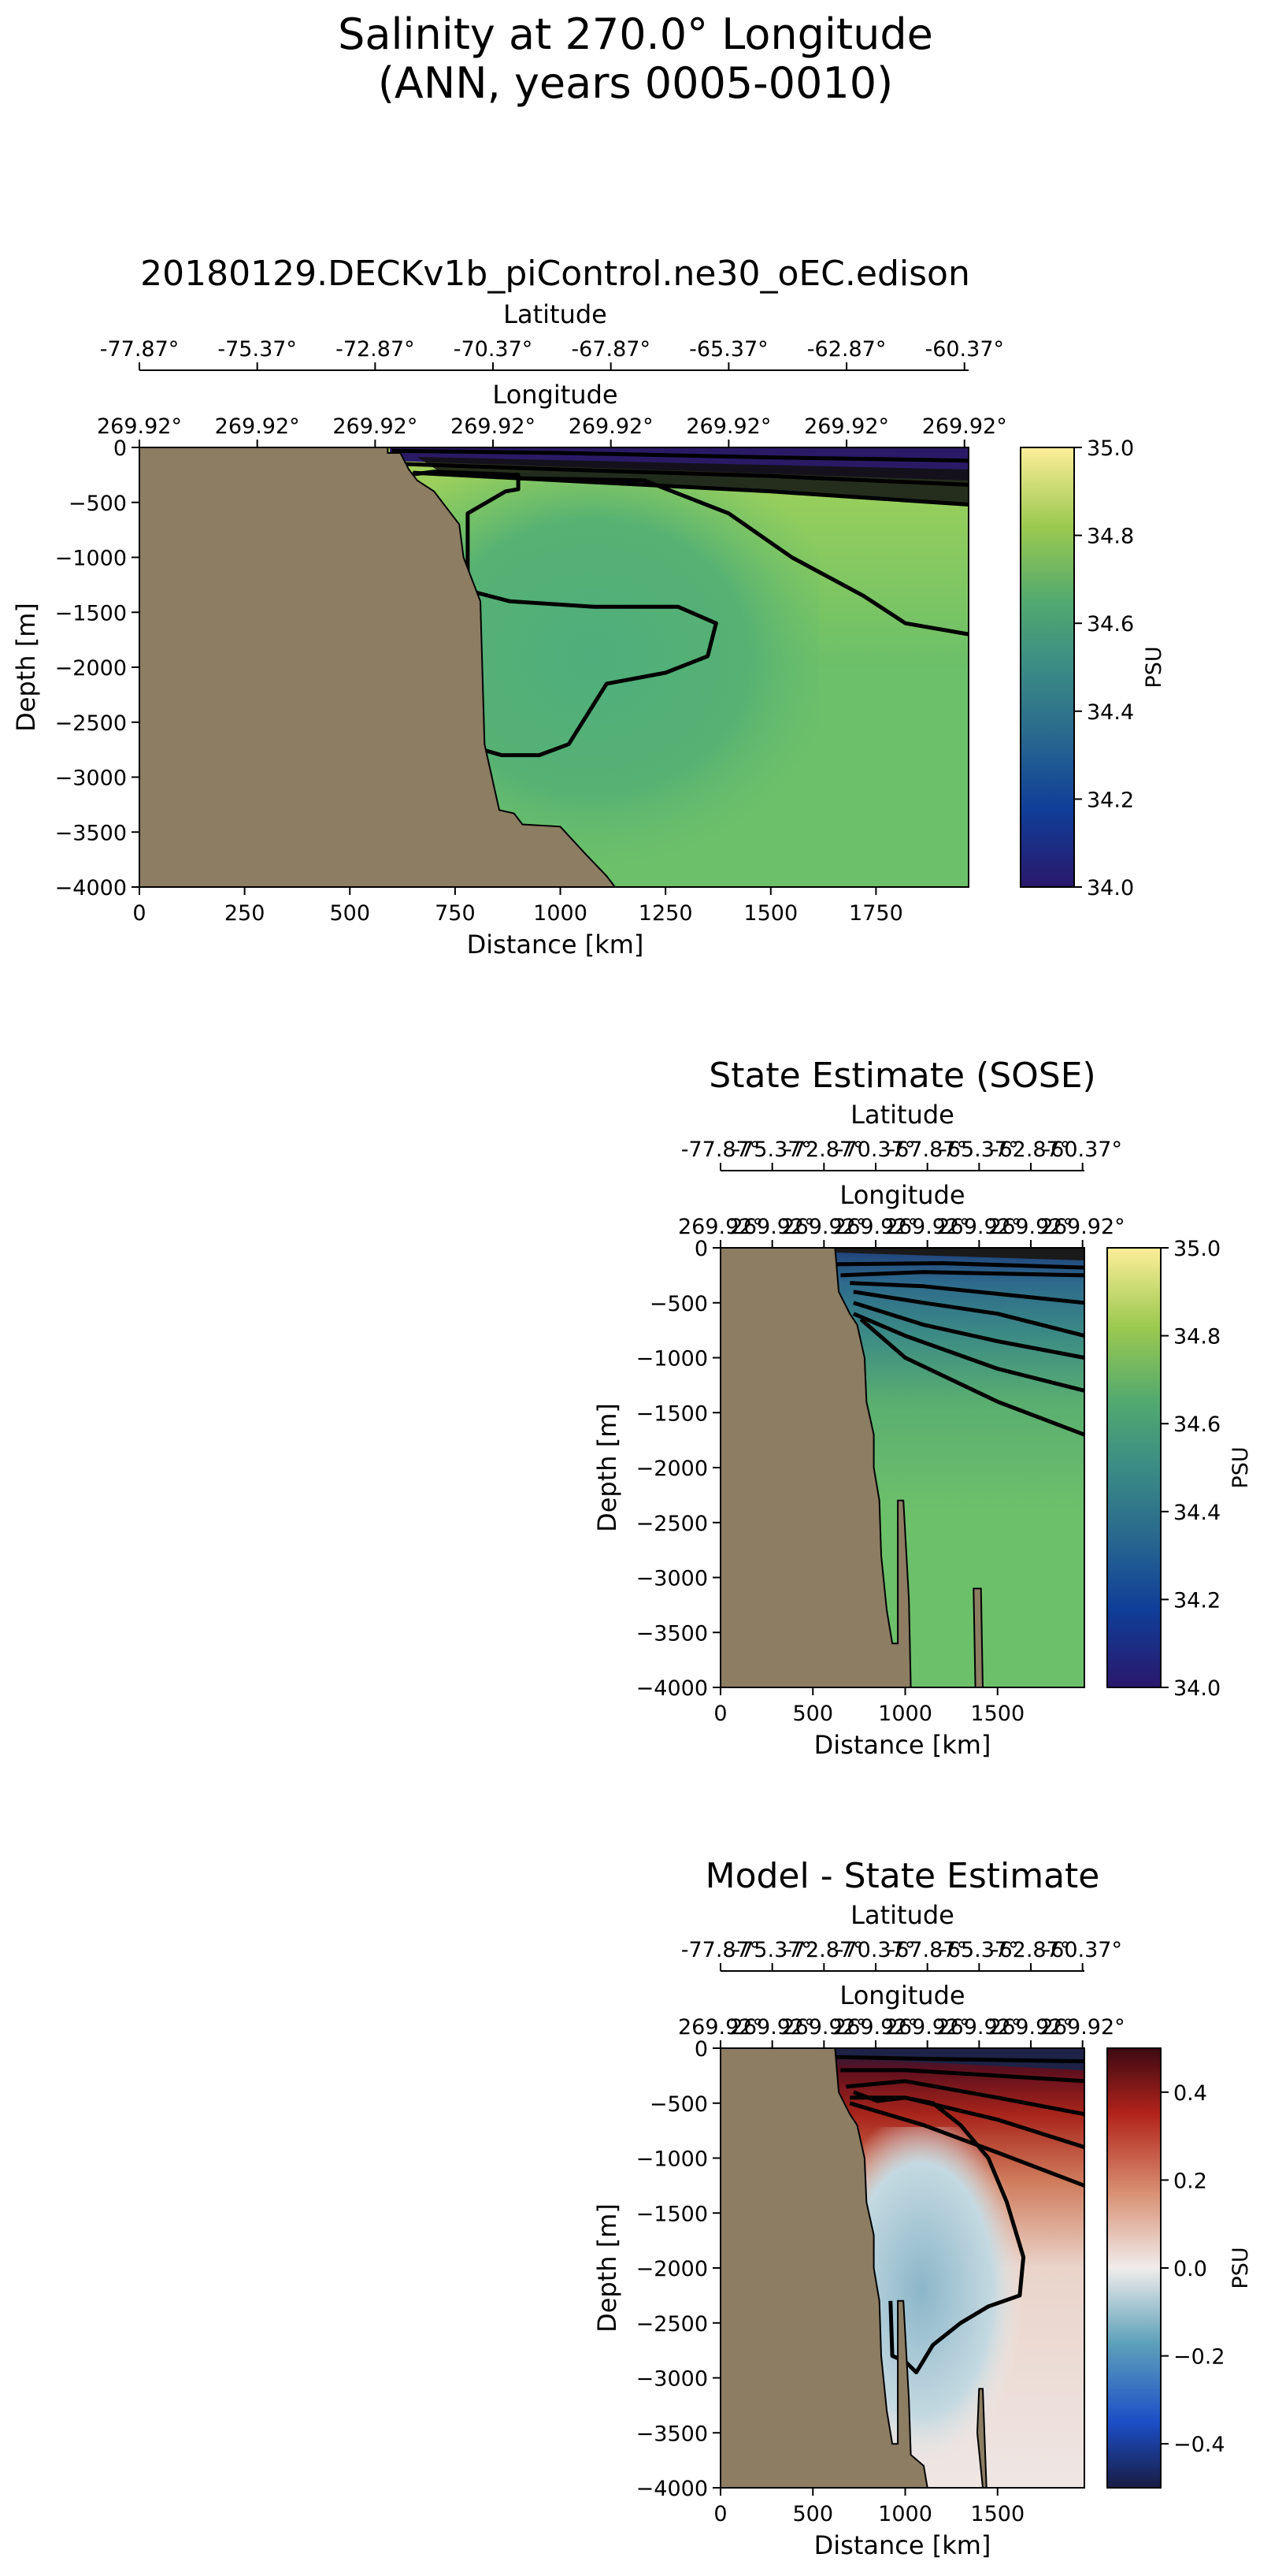 The width and height of the screenshot is (1271, 2576). I want to click on colorbar-tick-label: 34.0, so click(1110, 888).